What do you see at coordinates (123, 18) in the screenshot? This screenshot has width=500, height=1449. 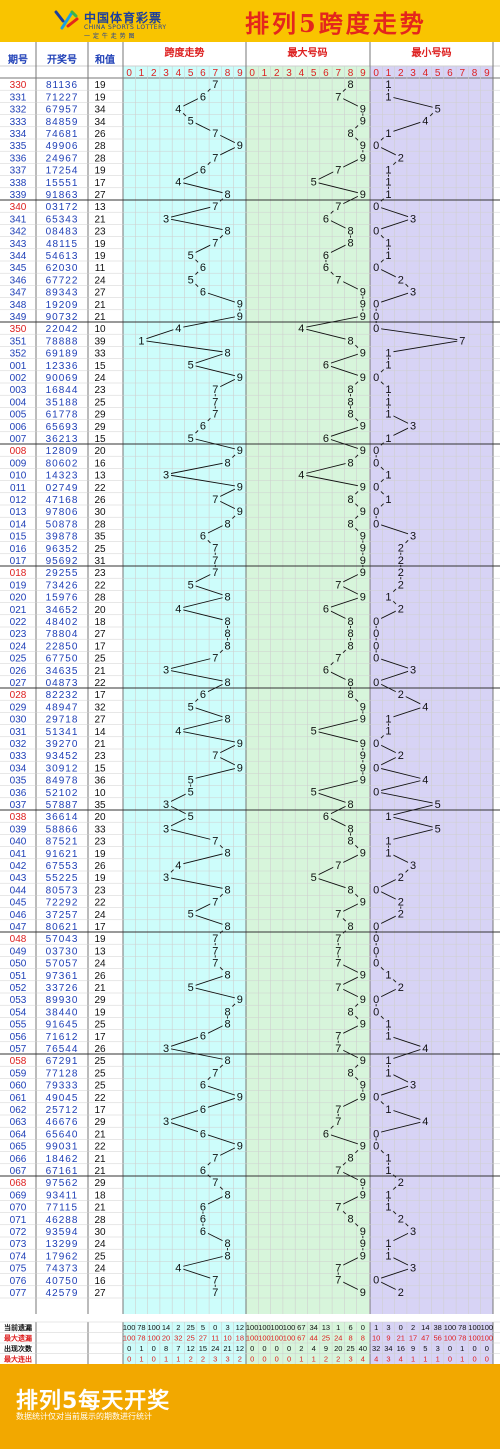 I see `logo-text: 中国体育彩票` at bounding box center [123, 18].